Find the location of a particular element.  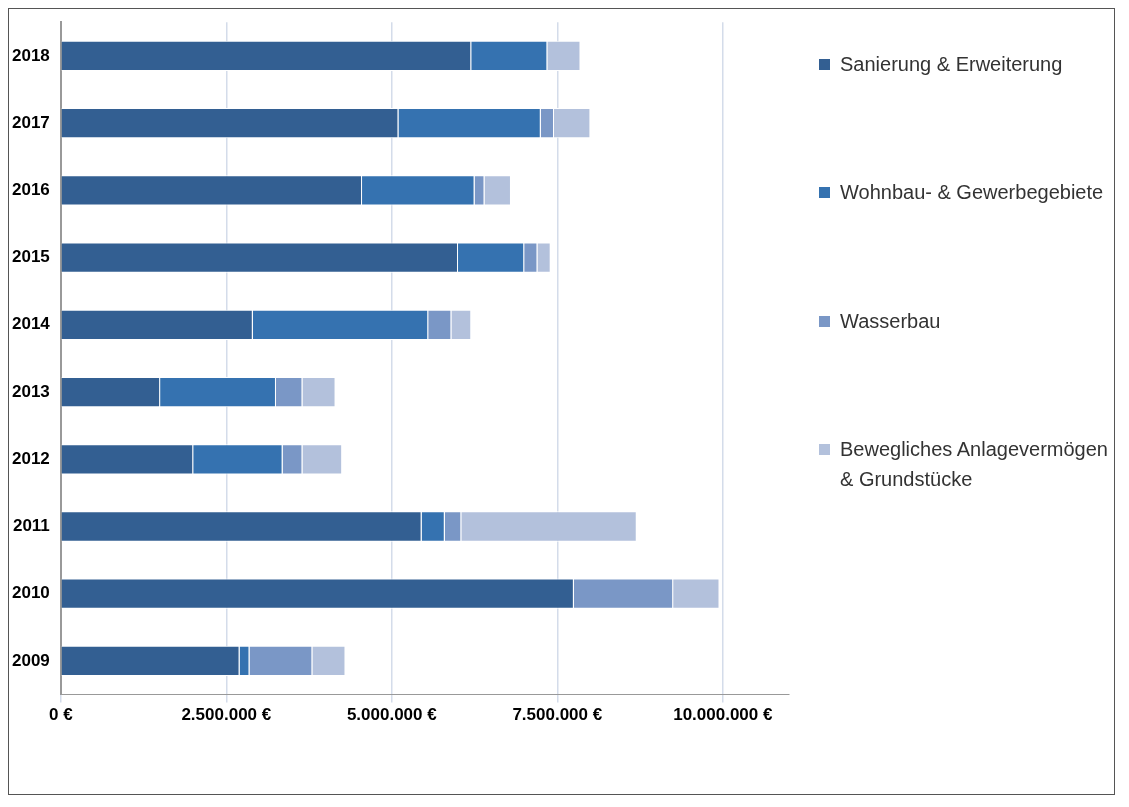

legend-label: Wohnbau- & Gewerbegebiete is located at coordinates (972, 193).